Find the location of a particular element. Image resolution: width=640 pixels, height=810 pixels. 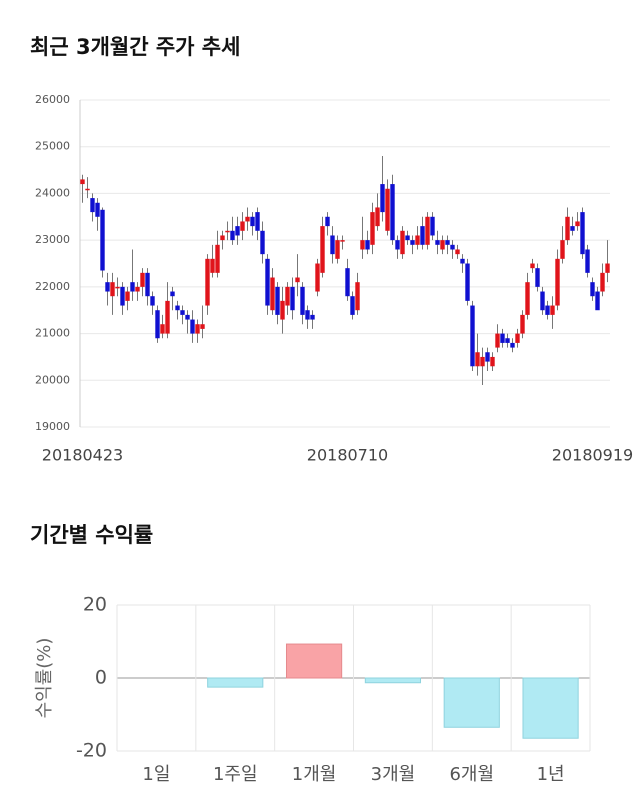

y-tick-label: 20 is located at coordinates (95, 605).